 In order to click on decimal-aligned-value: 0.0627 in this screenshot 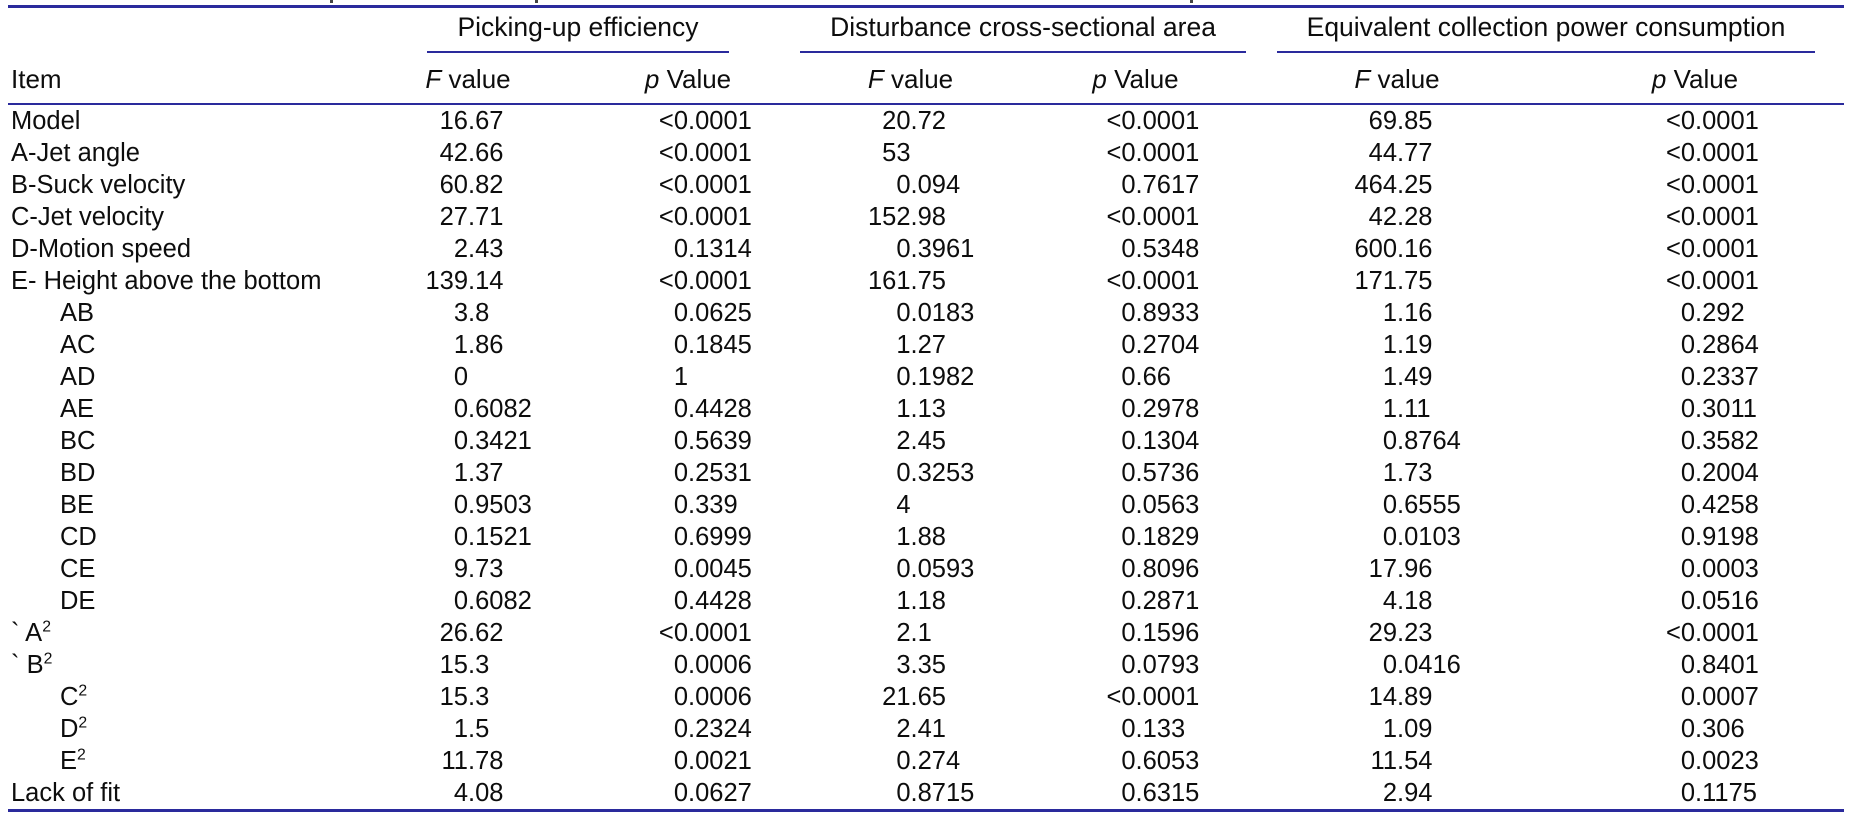, I will do `click(688, 792)`.